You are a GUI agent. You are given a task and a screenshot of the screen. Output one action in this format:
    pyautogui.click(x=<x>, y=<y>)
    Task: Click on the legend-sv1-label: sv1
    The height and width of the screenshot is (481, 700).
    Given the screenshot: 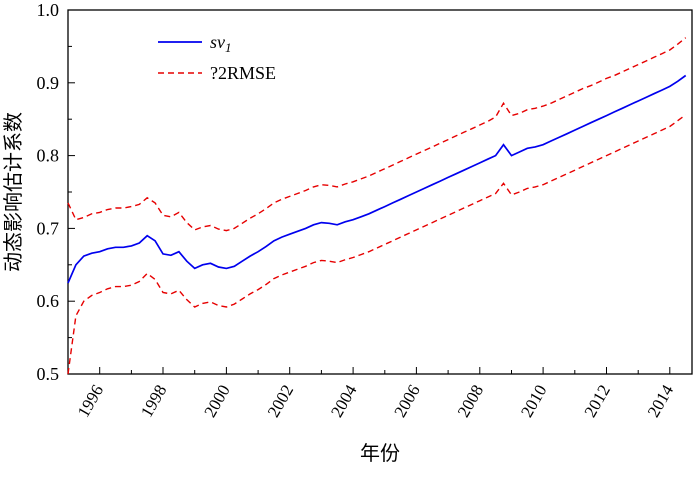 What is the action you would take?
    pyautogui.click(x=221, y=43)
    